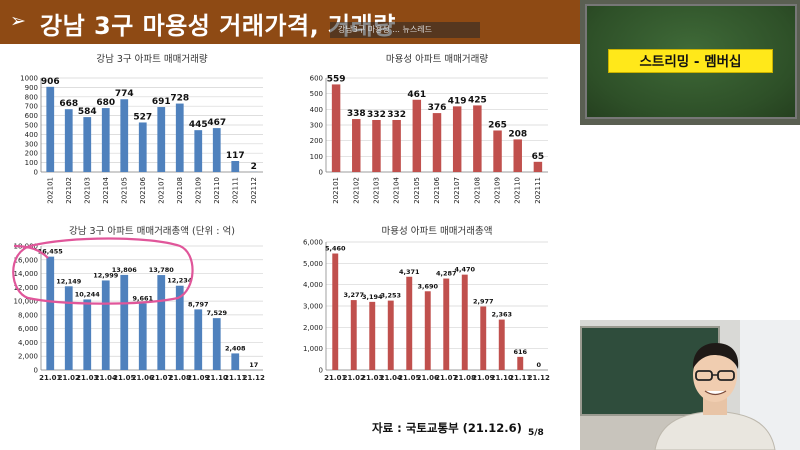  I want to click on y-tick-label: 800, so click(31, 97).